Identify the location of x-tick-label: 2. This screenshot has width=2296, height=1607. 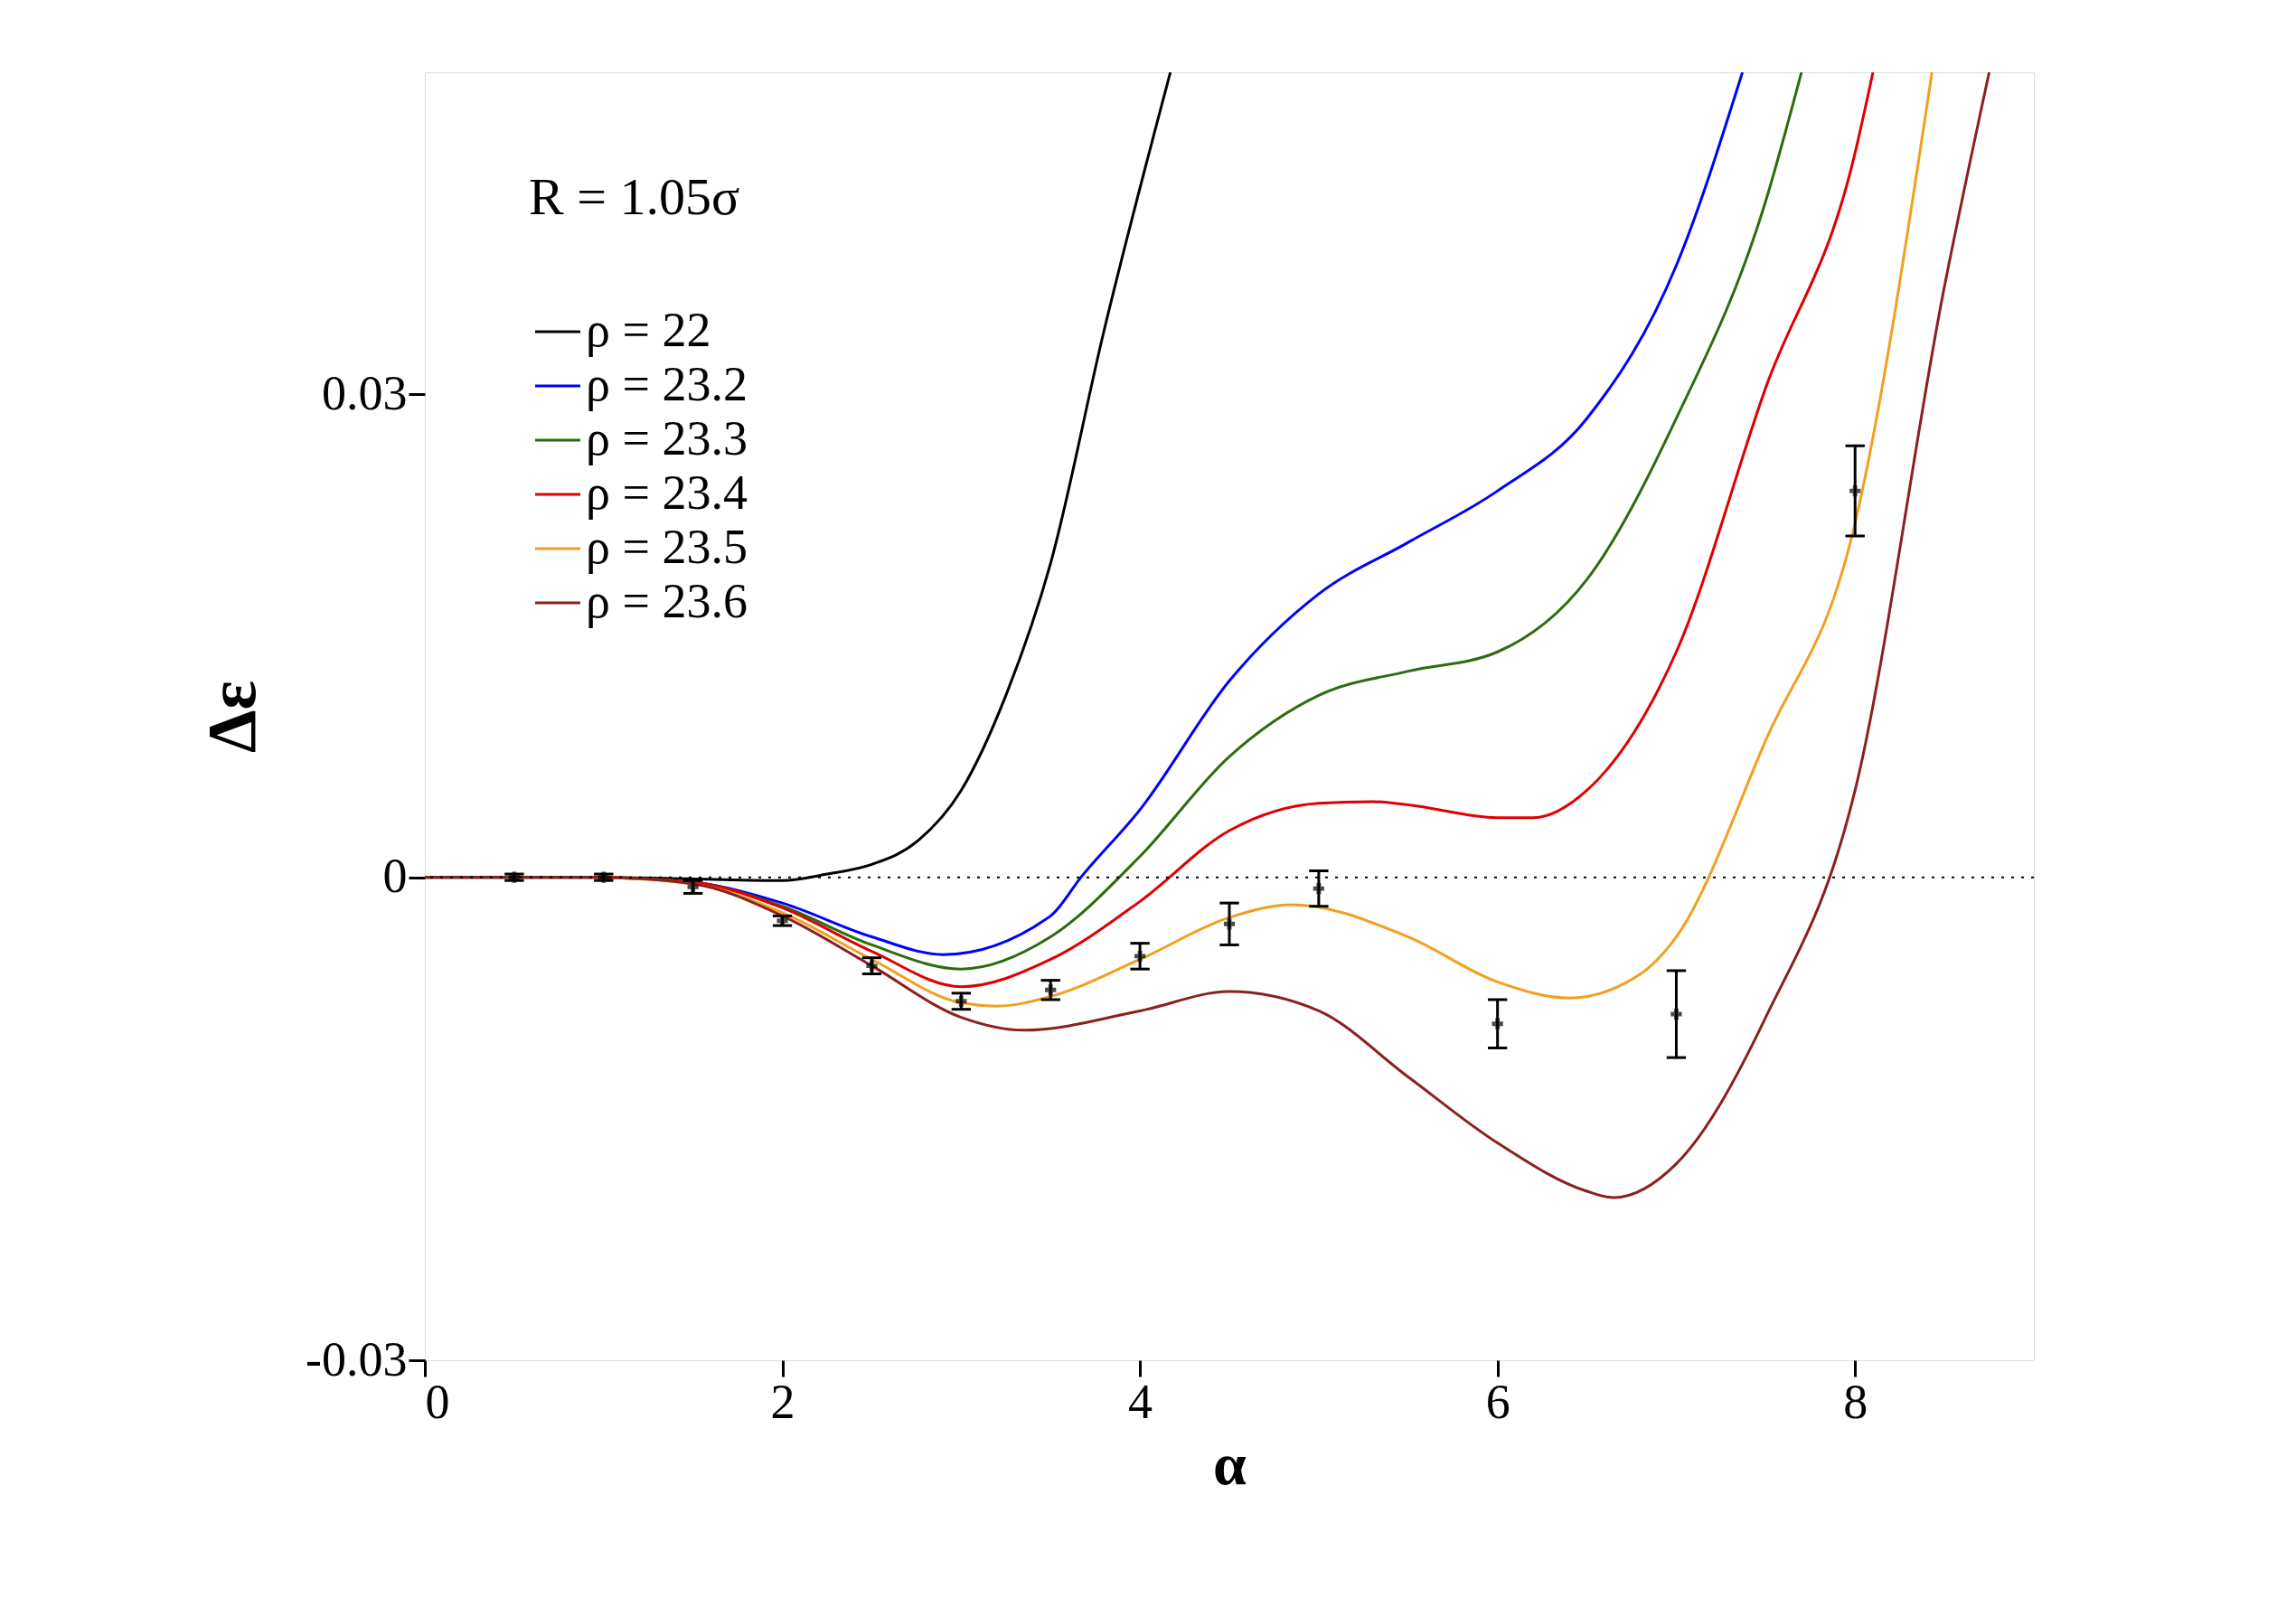
(782, 1401).